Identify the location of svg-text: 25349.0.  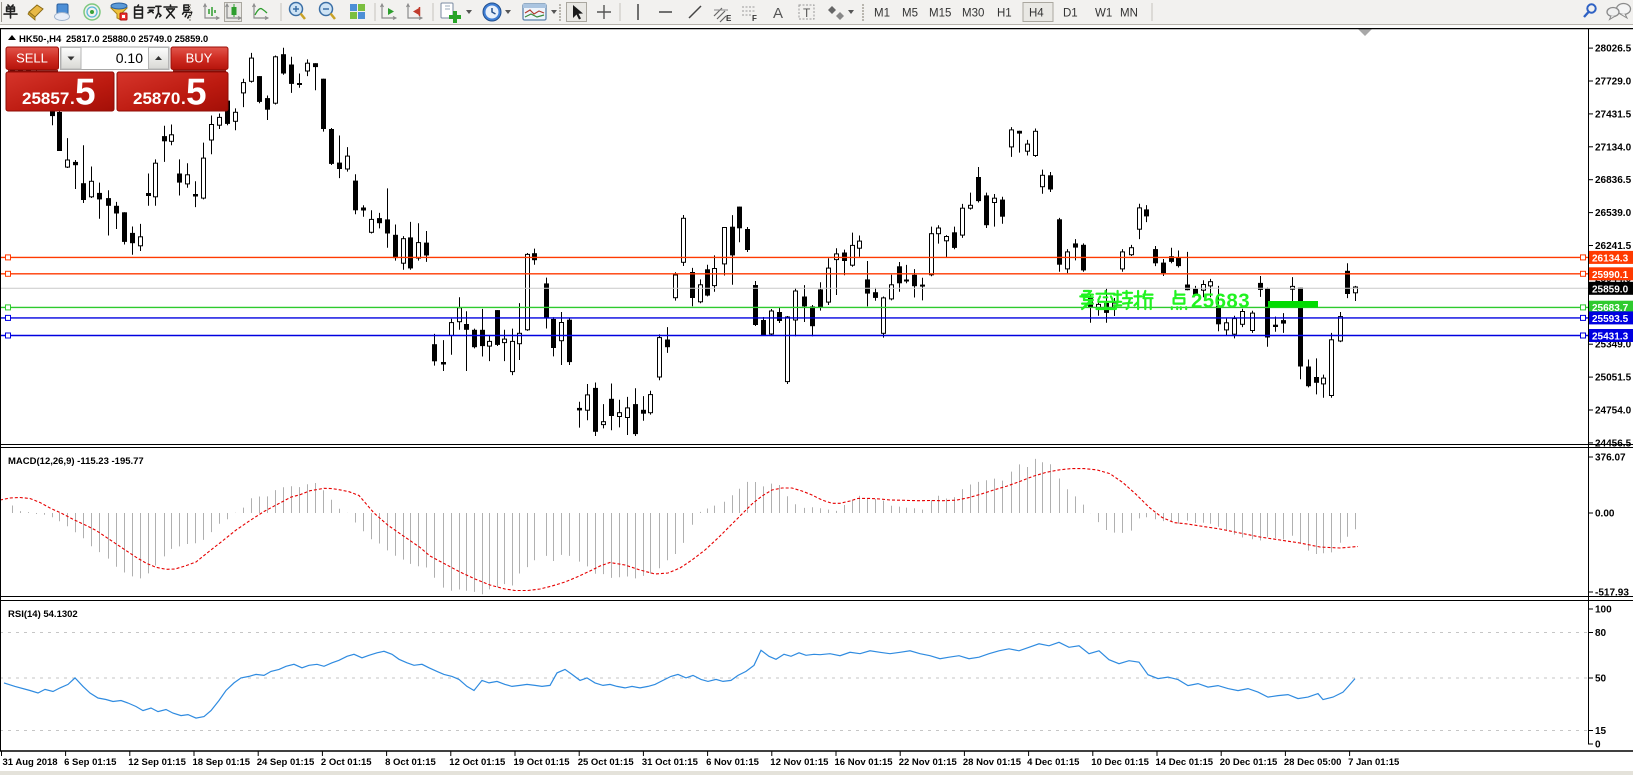
(1613, 345).